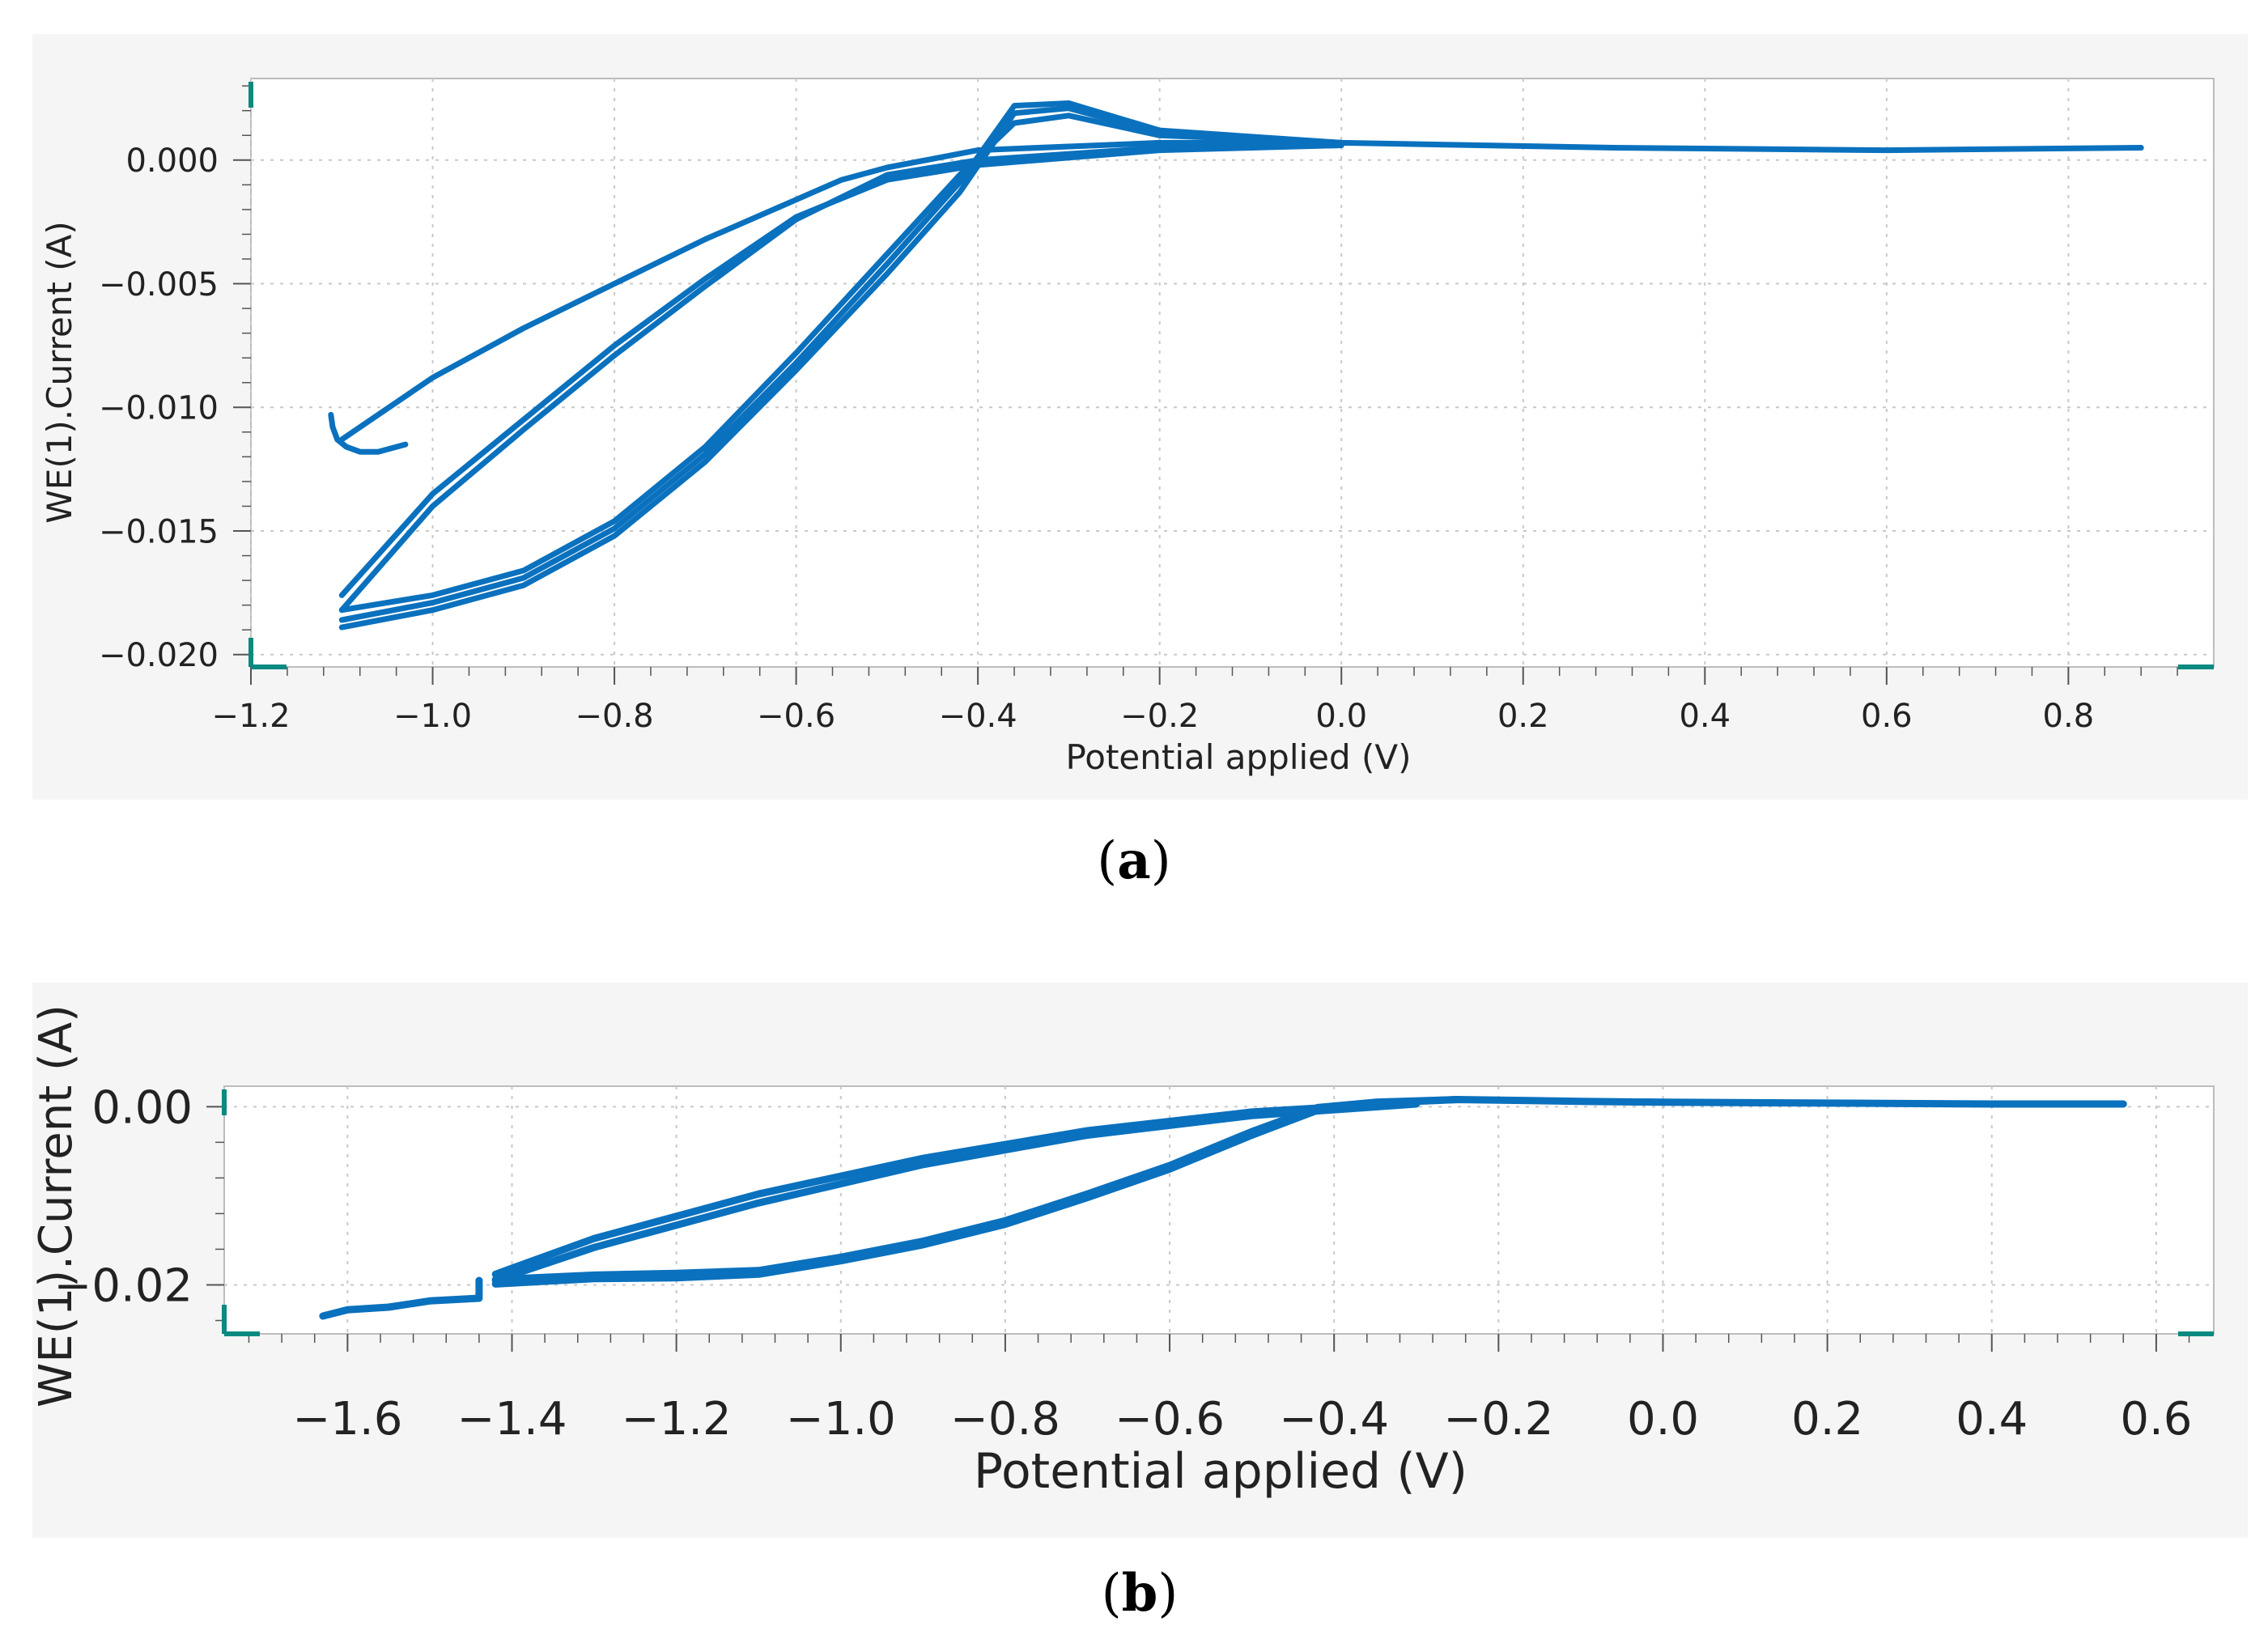 The height and width of the screenshot is (1639, 2268). I want to click on panel-b-plot-area, so click(1219, 1210).